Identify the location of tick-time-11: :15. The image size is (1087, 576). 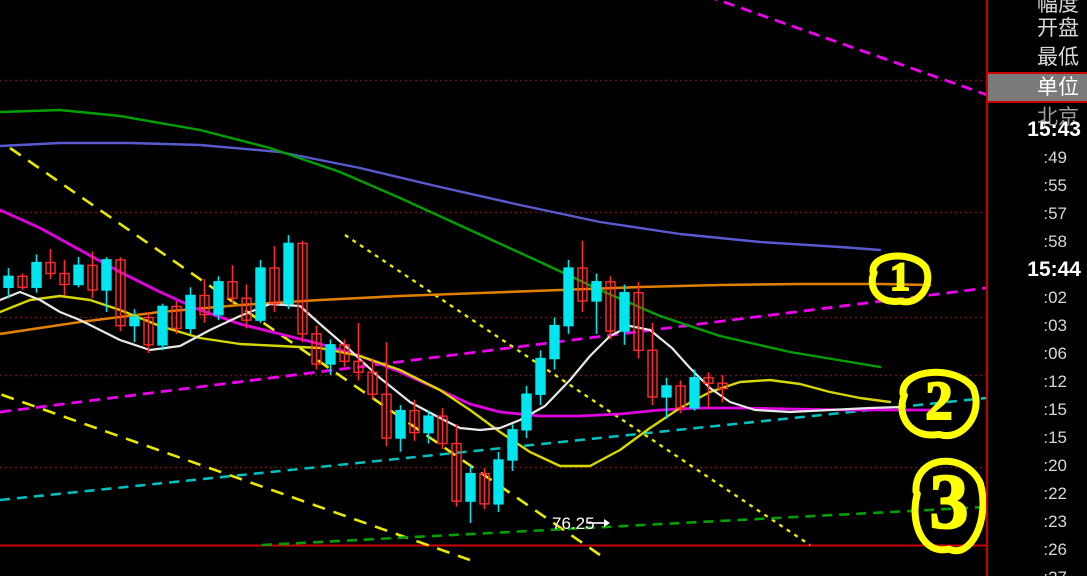
(1055, 437).